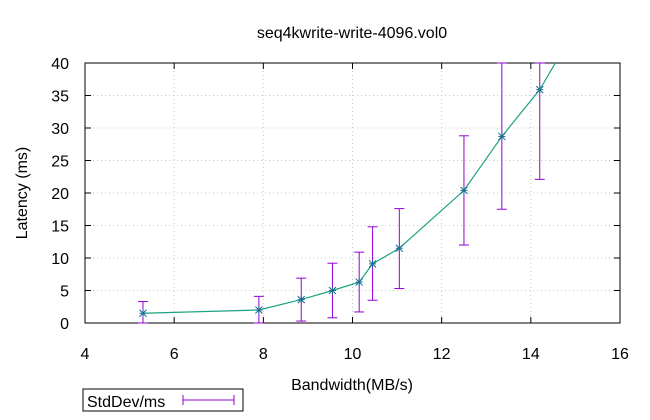  Describe the element at coordinates (352, 33) in the screenshot. I see `chart-title: seq4kwrite-write-4096.vol0` at that location.